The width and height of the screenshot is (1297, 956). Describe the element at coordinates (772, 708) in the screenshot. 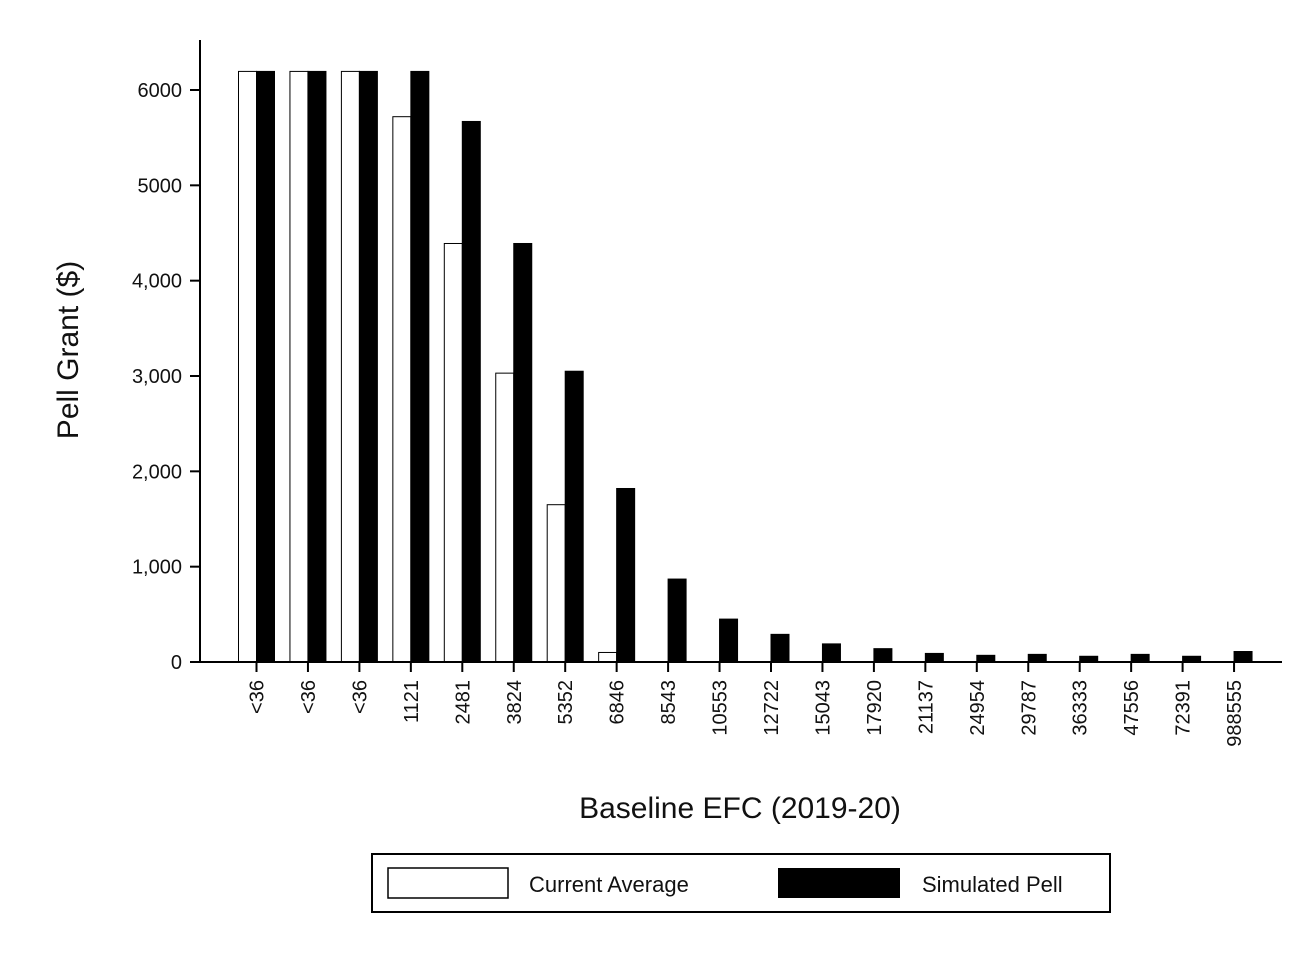

I see `x-tick-label: 12722` at that location.